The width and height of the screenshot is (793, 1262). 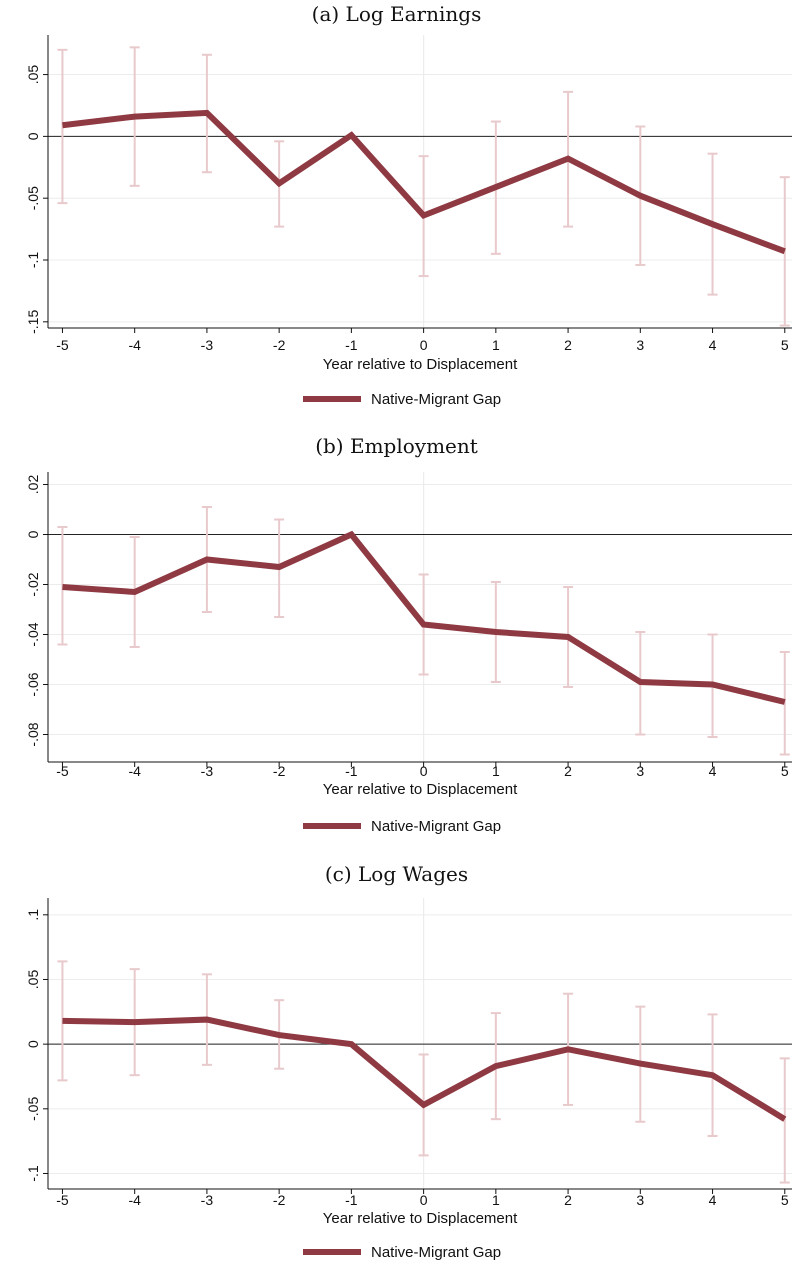 I want to click on y-tick-label: -.08, so click(x=33, y=734).